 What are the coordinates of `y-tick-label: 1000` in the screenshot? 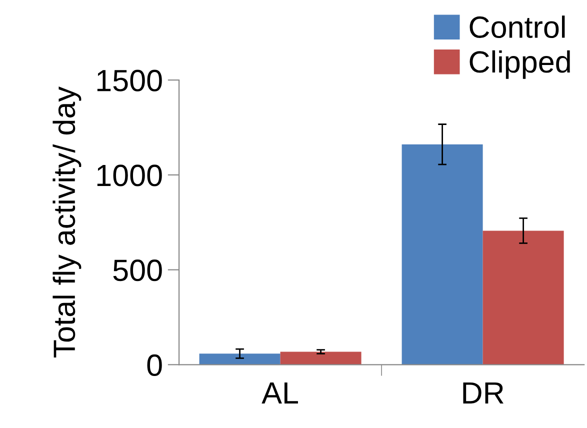 It's located at (129, 175).